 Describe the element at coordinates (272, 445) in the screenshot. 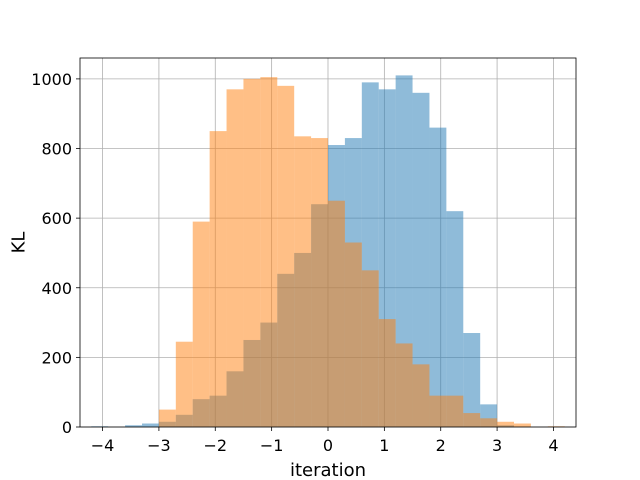

I see `x-tick-label: −1` at that location.